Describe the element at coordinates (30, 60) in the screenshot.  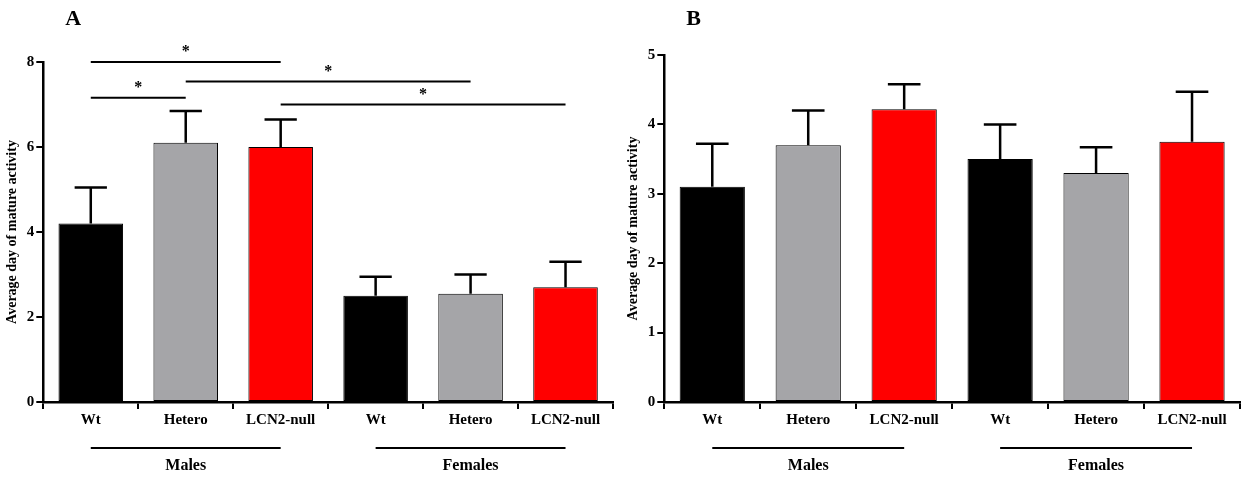
I see `y-tick-label: 8` at that location.